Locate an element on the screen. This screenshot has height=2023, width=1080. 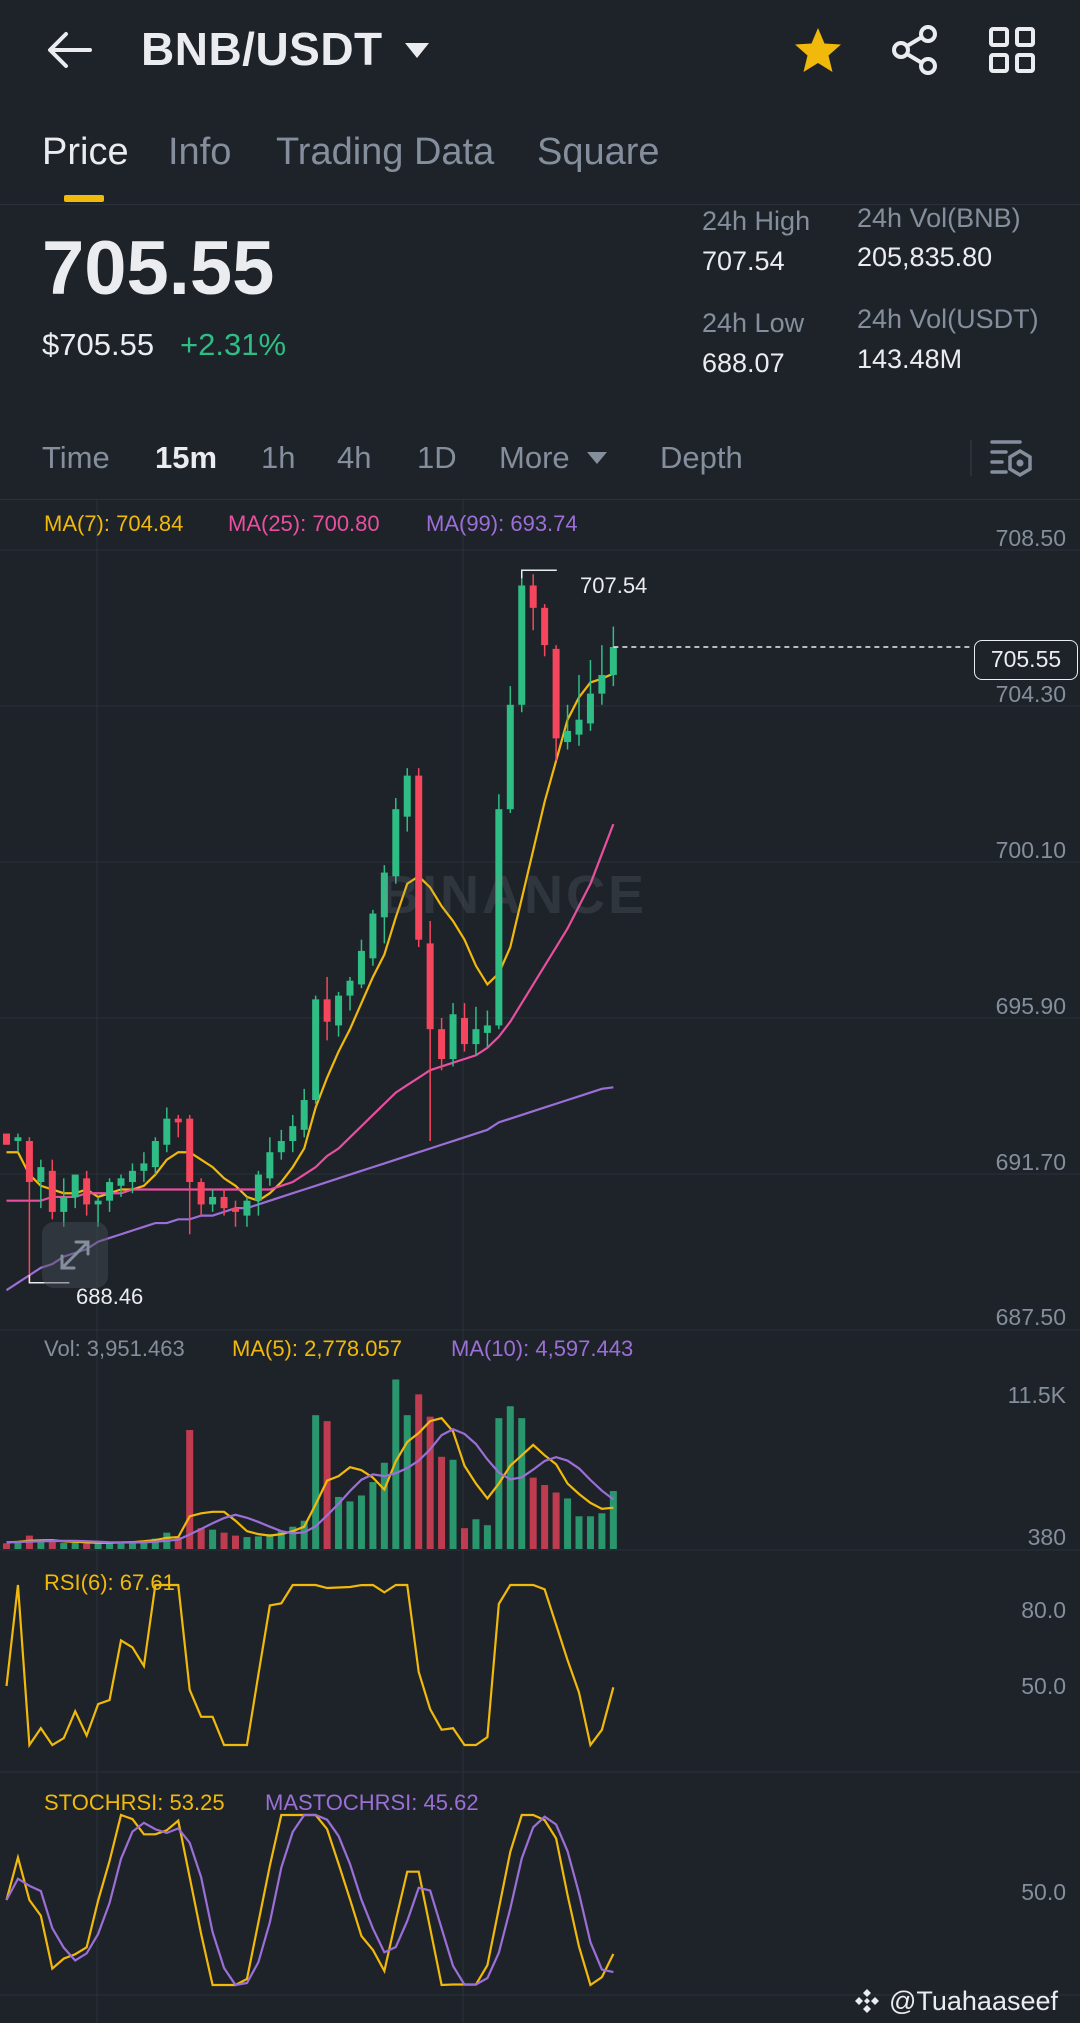
indicator-settings-icon is located at coordinates (1012, 458).